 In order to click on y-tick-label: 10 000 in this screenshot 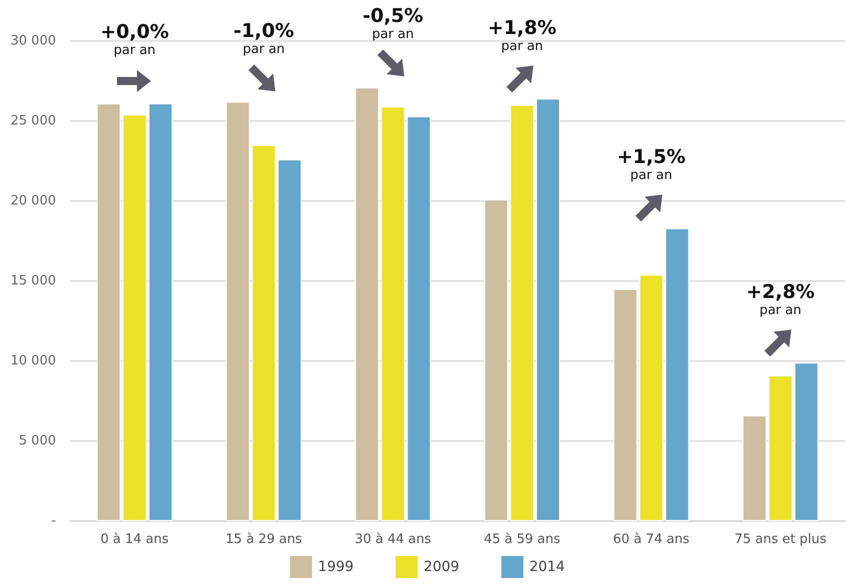, I will do `click(33, 361)`.